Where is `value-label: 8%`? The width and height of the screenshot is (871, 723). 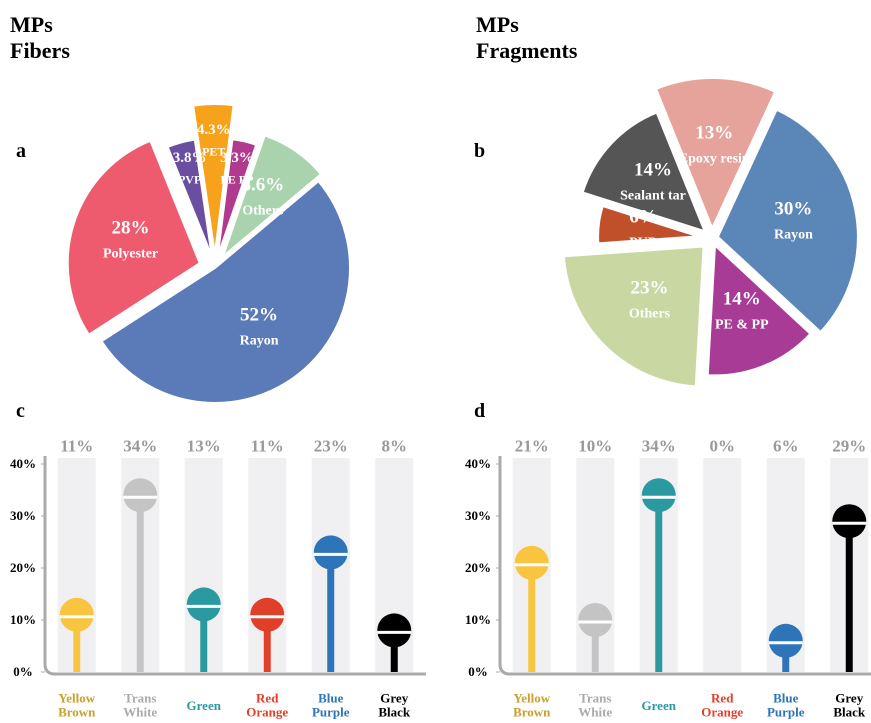 value-label: 8% is located at coordinates (394, 446).